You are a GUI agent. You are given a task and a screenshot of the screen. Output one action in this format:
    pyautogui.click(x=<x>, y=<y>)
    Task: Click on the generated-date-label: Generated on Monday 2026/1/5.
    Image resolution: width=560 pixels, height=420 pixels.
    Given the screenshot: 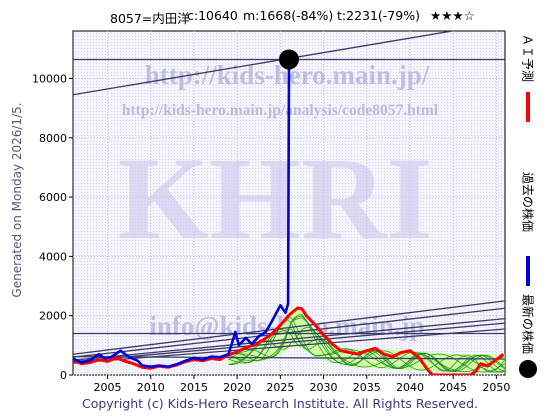 What is the action you would take?
    pyautogui.click(x=17, y=200)
    